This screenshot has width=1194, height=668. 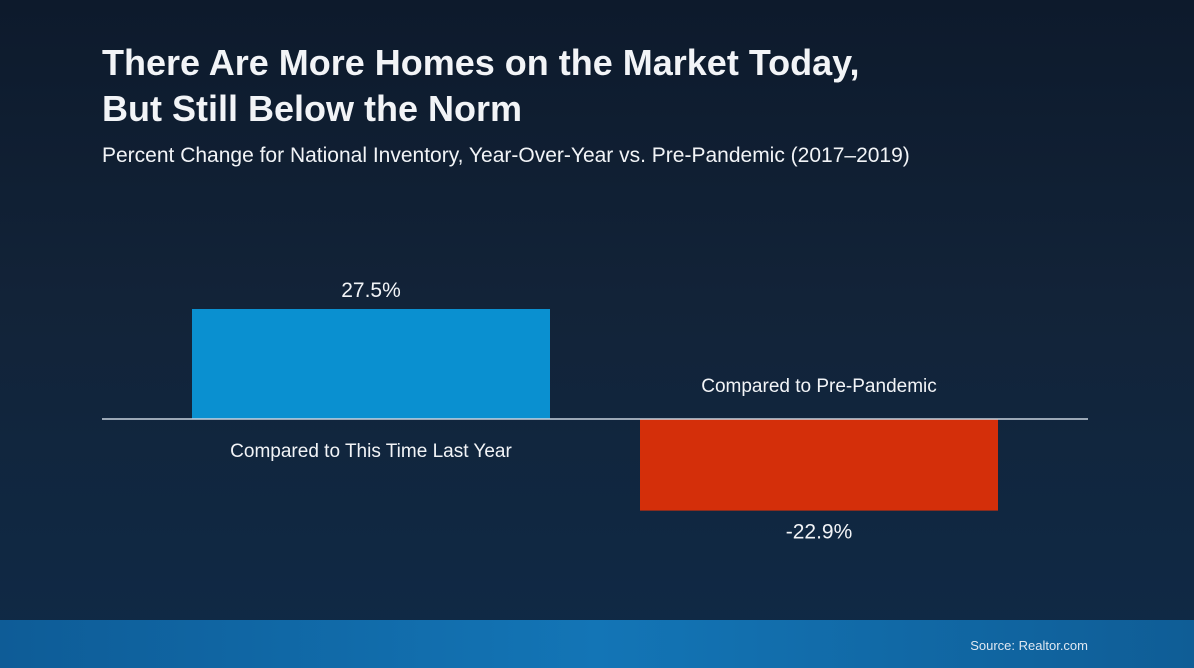 I want to click on data-label-1: 27.5%, so click(x=371, y=290).